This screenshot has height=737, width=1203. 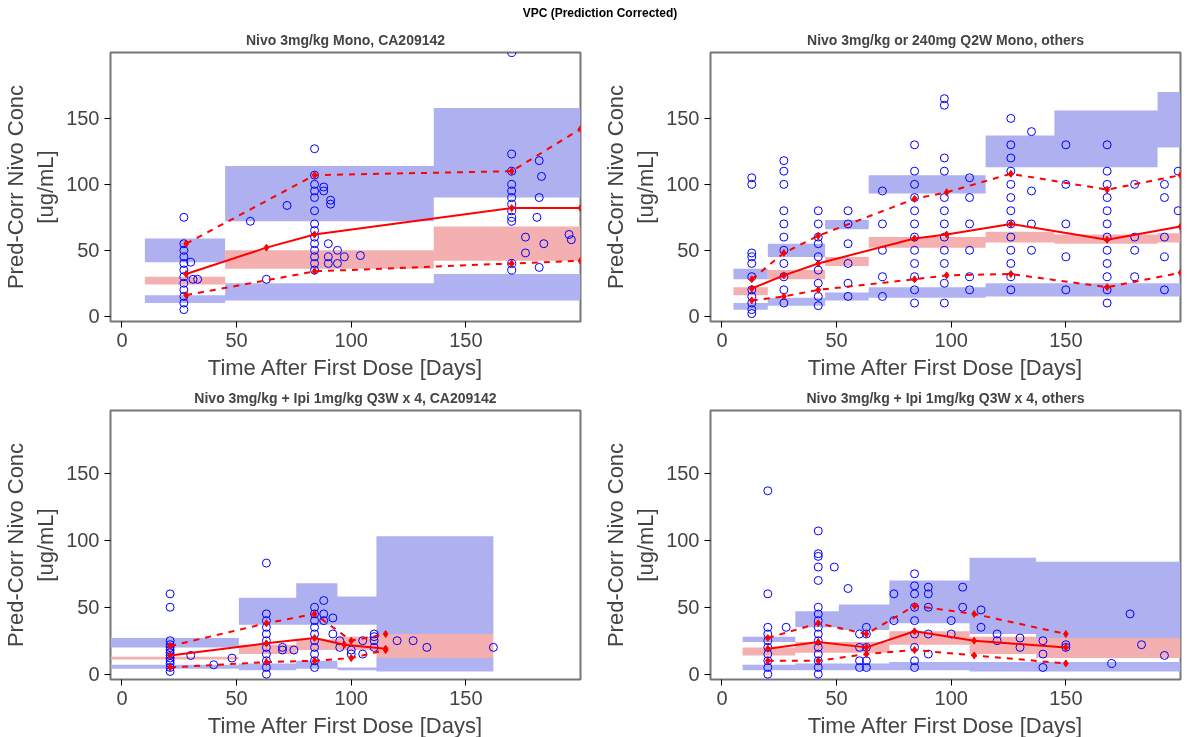 What do you see at coordinates (345, 397) in the screenshot?
I see `chart-title: Nivo 3mg/kg + Ipi 1mg/kg Q3W x 4, CA209142` at bounding box center [345, 397].